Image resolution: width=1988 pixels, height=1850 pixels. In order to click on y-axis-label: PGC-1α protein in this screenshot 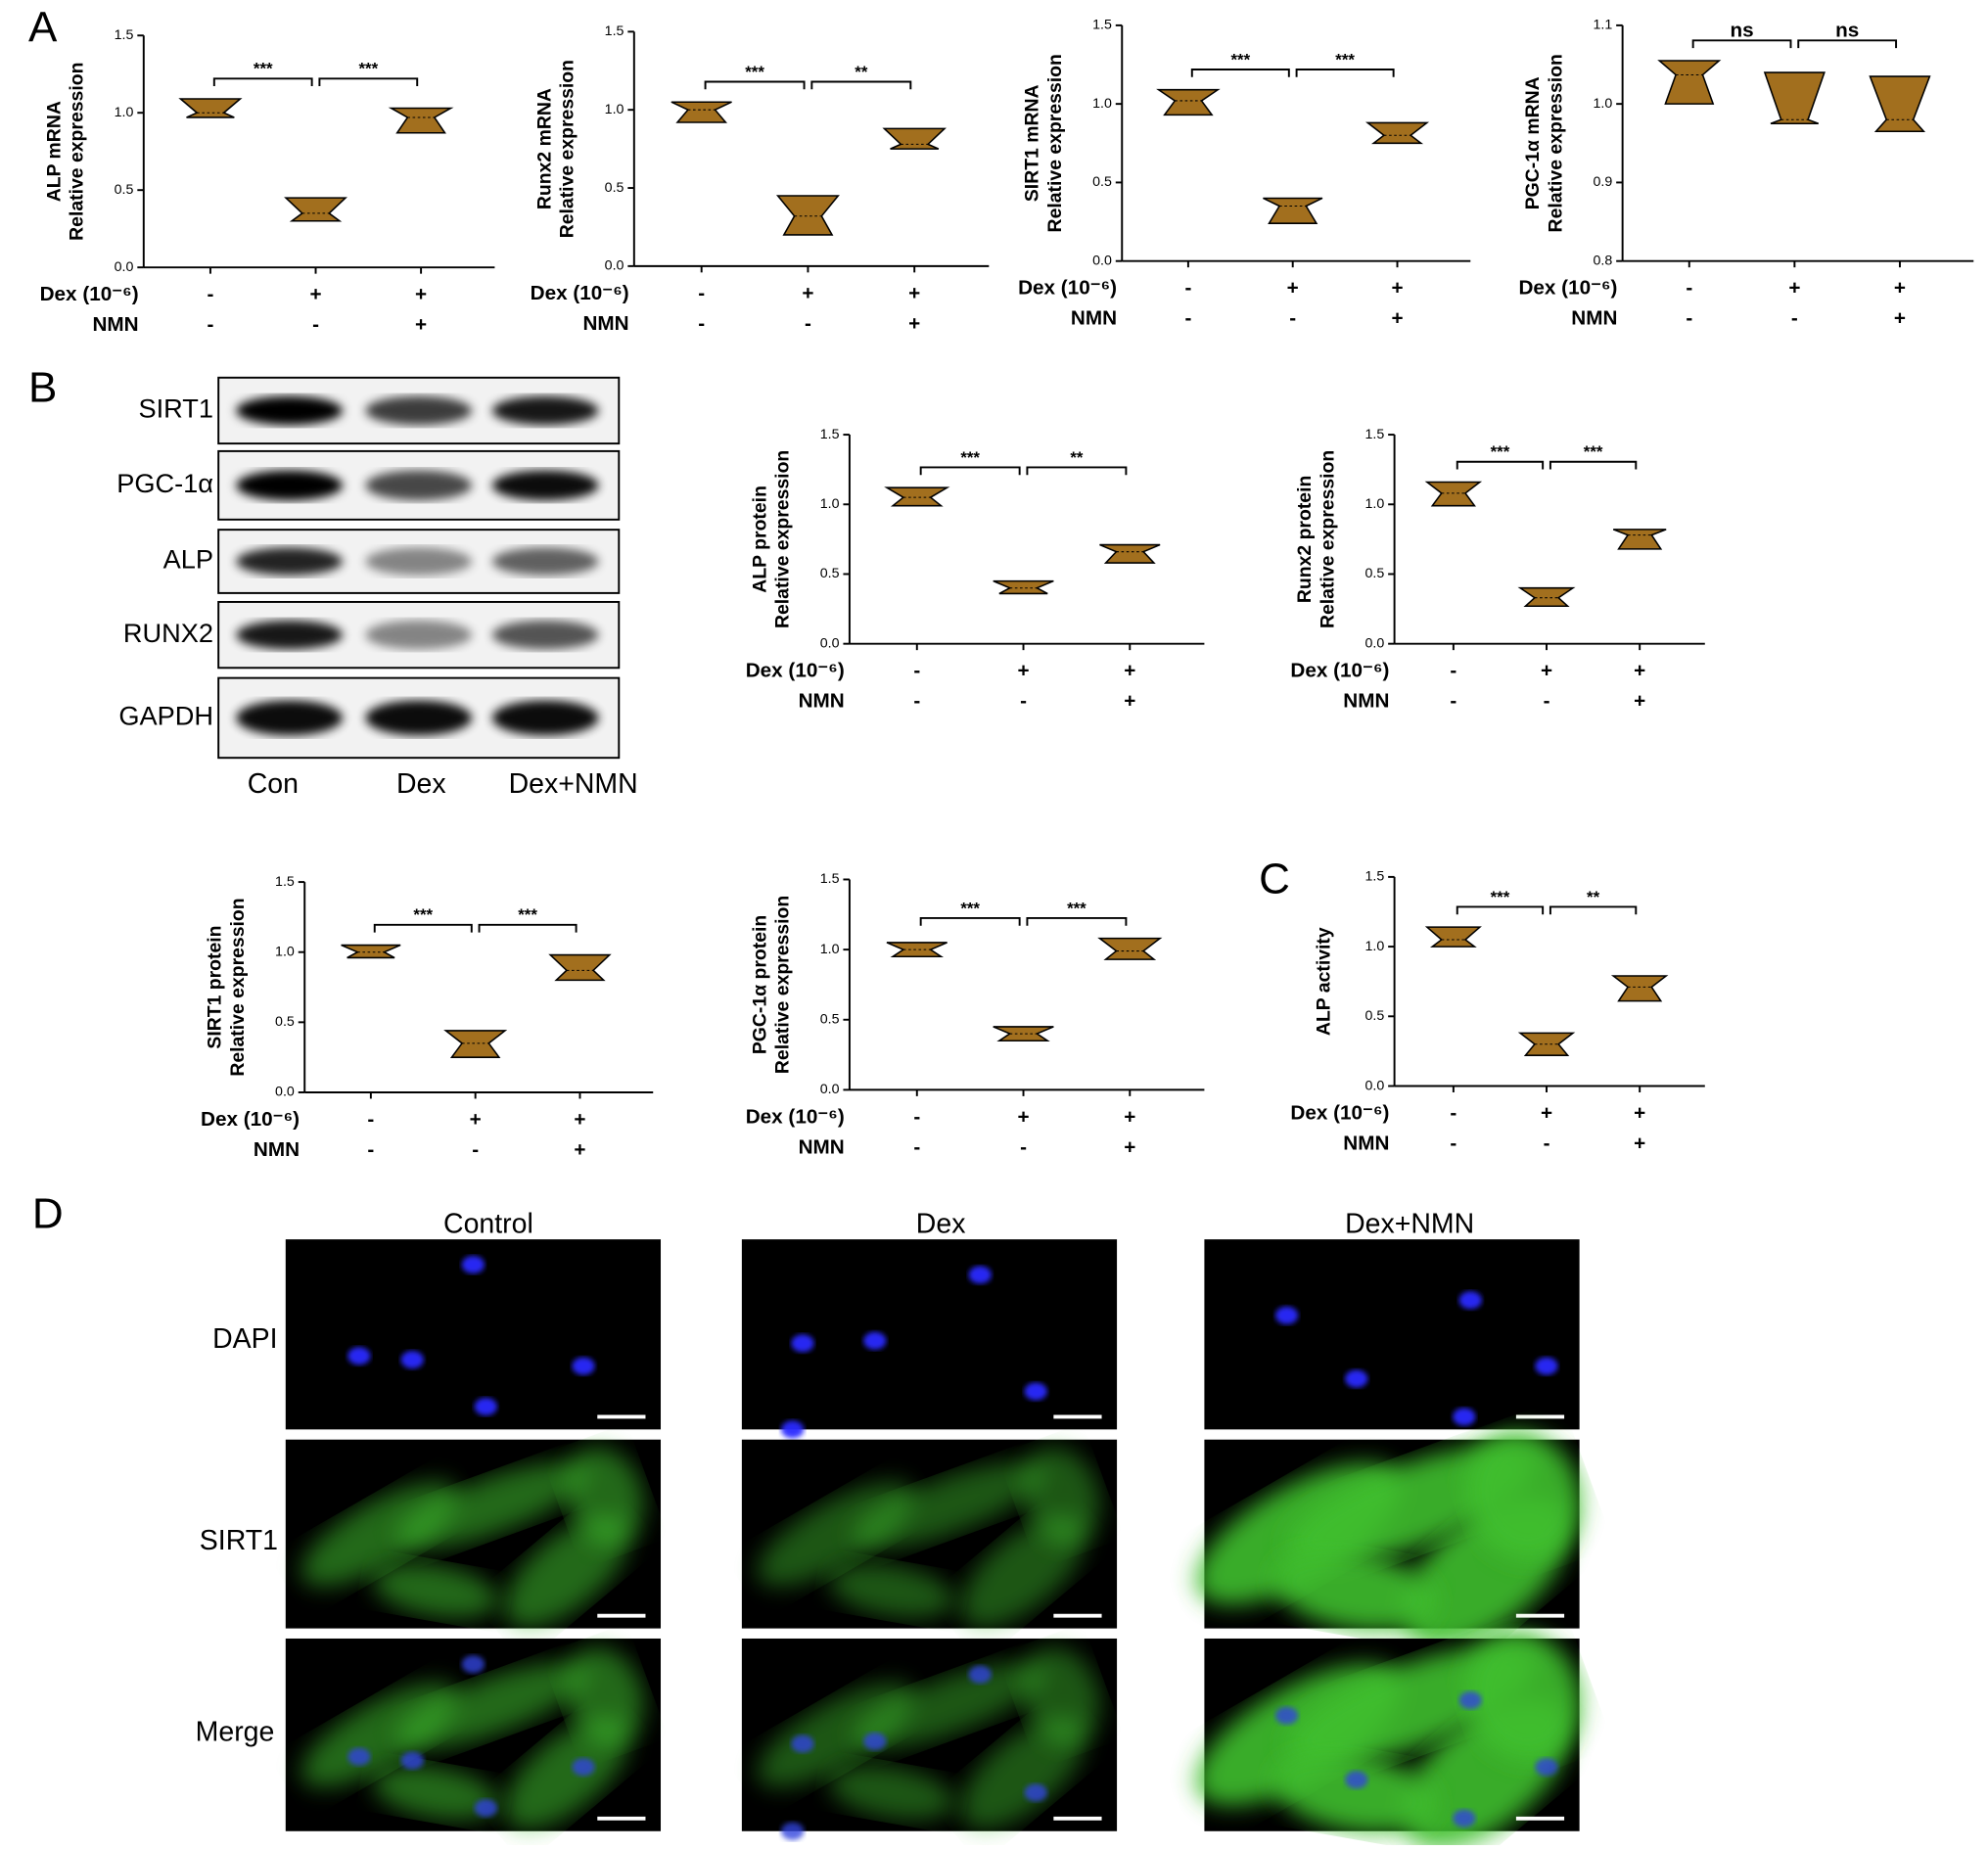, I will do `click(759, 984)`.